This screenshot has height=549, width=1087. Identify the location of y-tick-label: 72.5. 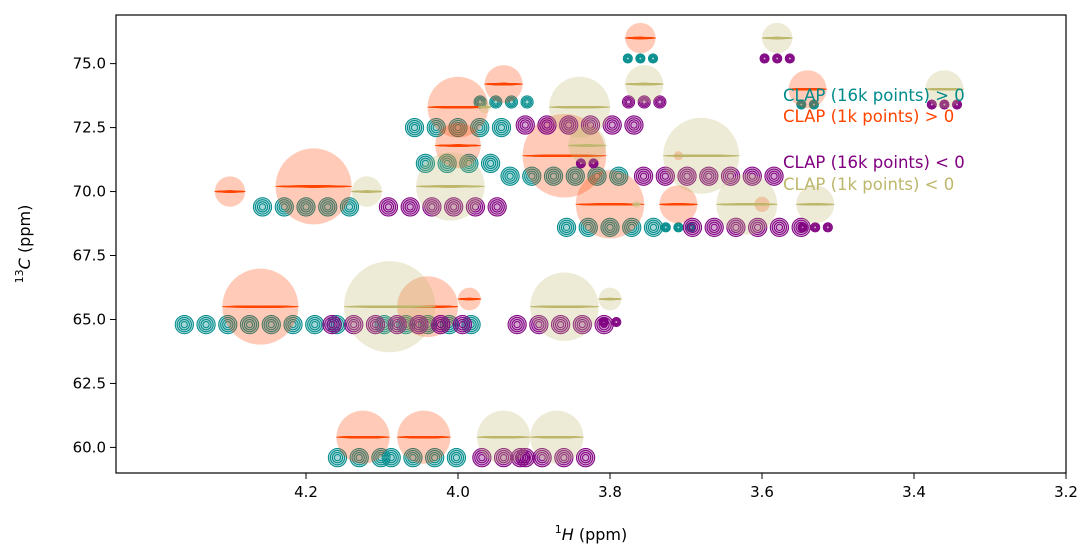
(89, 128).